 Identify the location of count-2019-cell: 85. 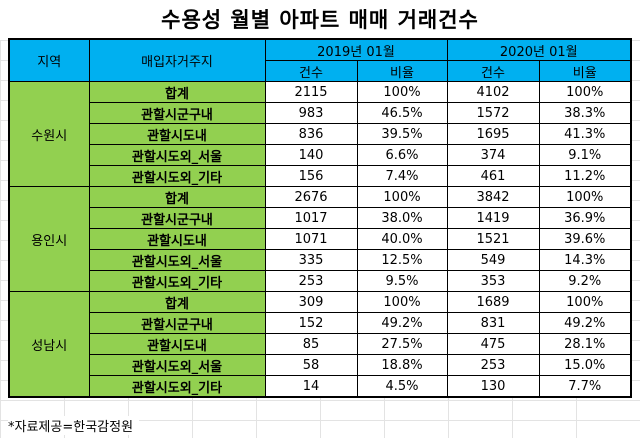
(311, 344).